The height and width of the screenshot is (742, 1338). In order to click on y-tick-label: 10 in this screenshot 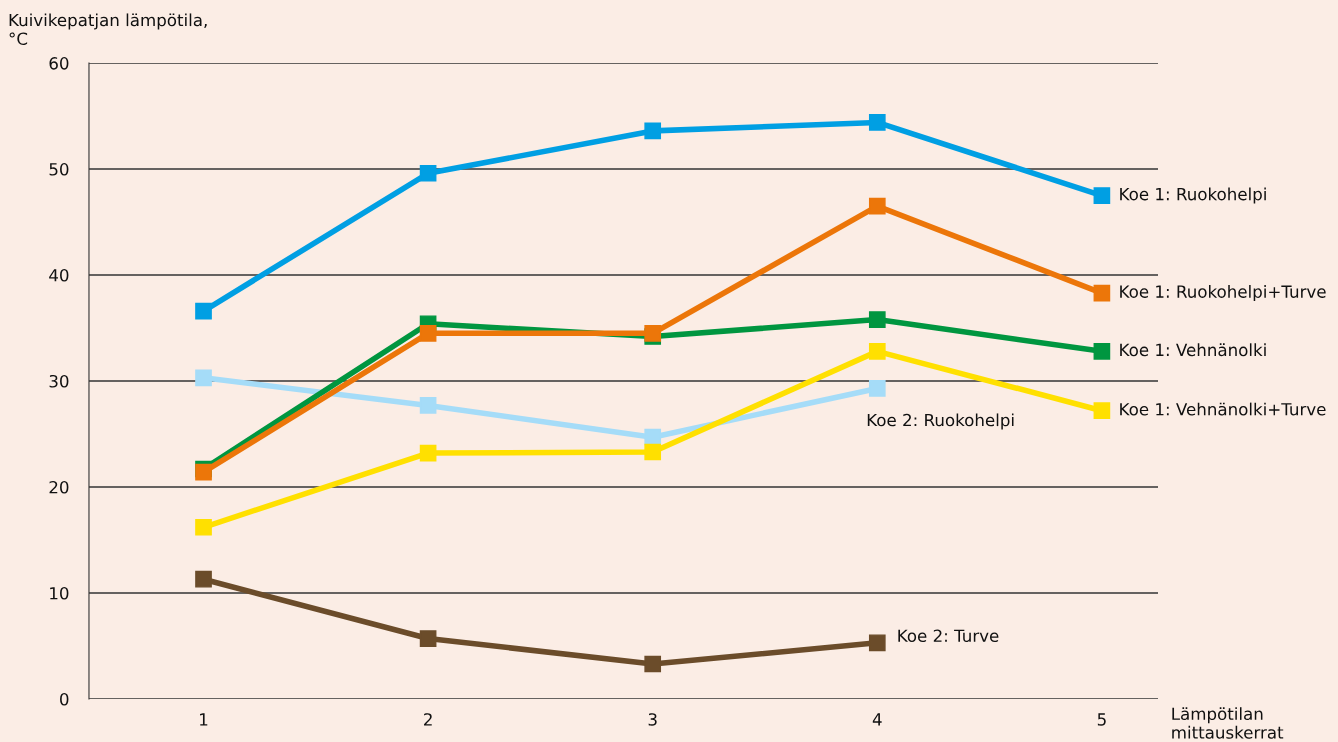, I will do `click(59, 593)`.